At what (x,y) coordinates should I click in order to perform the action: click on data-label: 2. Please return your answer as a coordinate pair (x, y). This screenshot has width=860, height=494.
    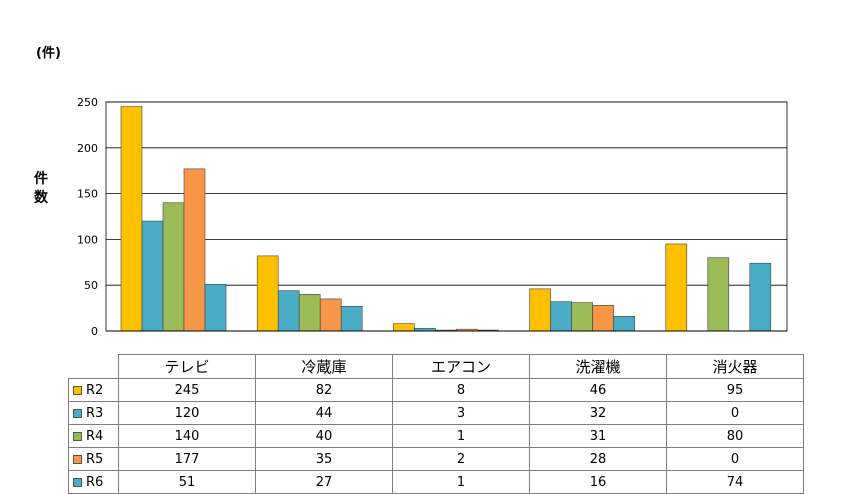
    Looking at the image, I should click on (461, 459).